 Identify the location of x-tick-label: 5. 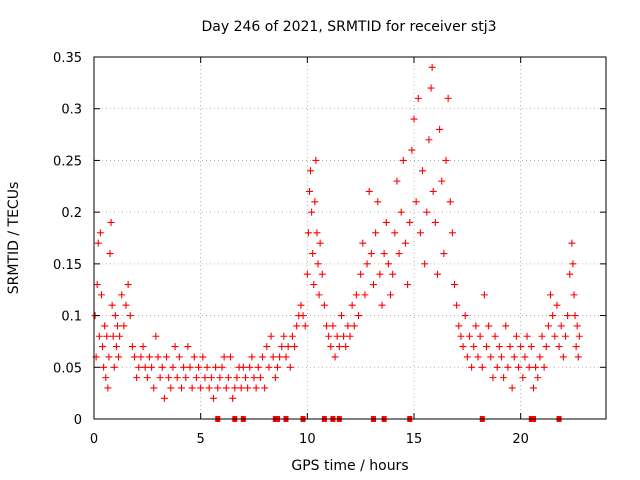
(201, 439).